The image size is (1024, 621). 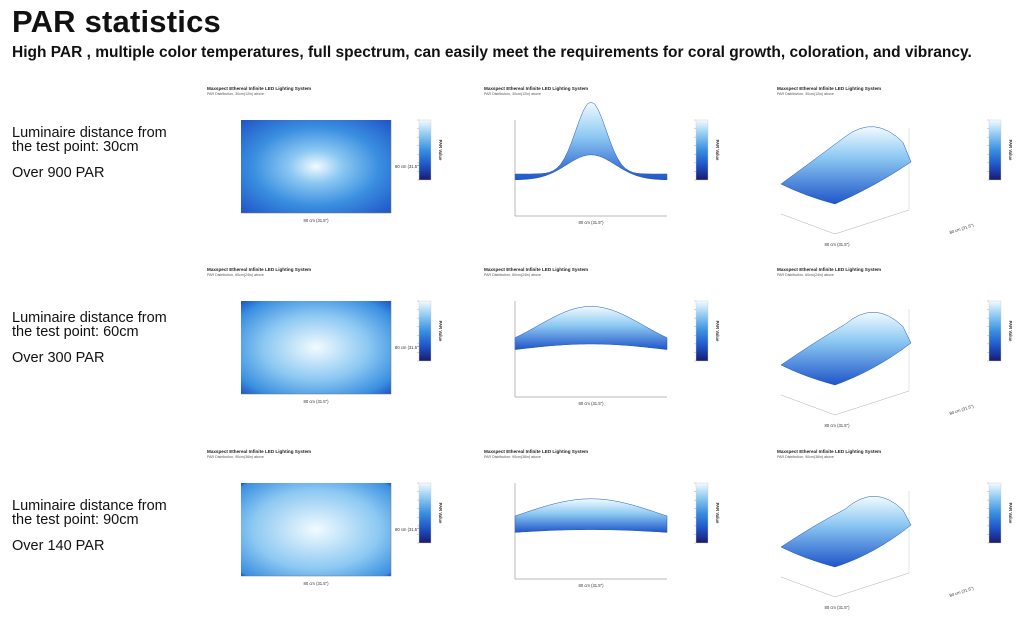 I want to click on par-label: Over 900 PAR, so click(x=58, y=173).